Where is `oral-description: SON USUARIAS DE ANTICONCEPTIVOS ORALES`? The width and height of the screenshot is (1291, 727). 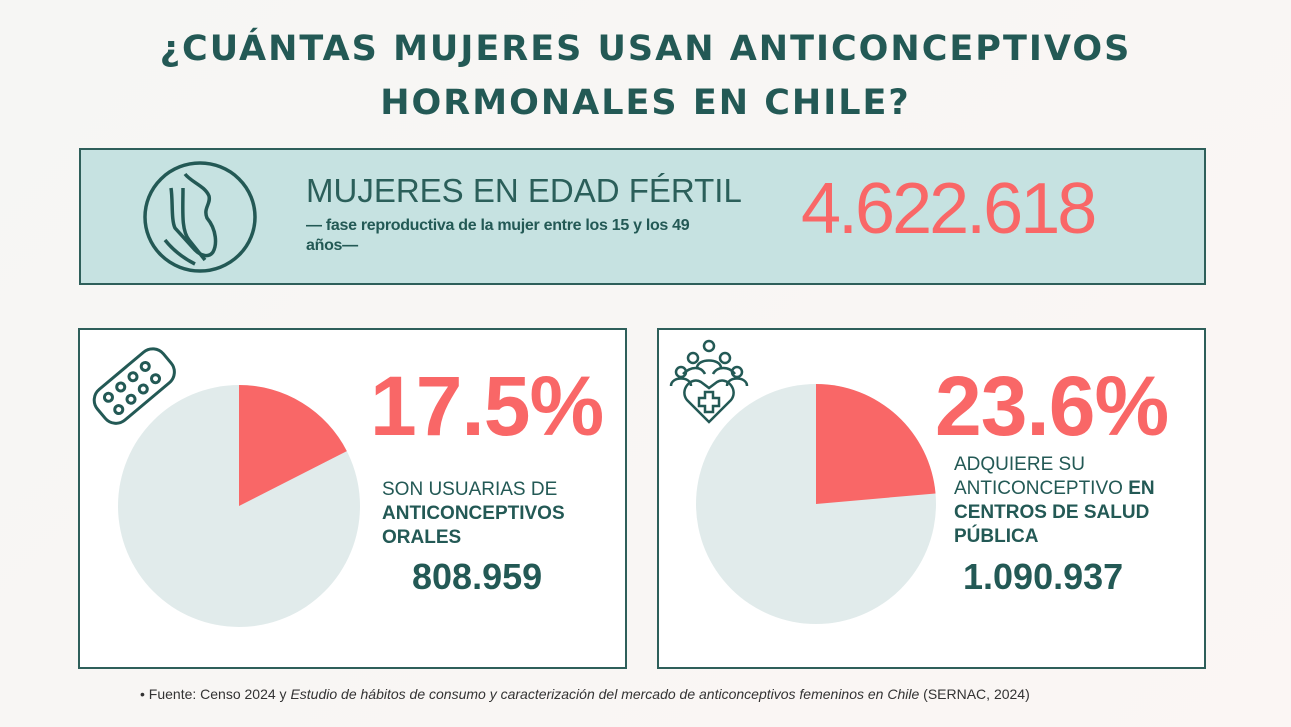
oral-description: SON USUARIAS DE ANTICONCEPTIVOS ORALES is located at coordinates (497, 514).